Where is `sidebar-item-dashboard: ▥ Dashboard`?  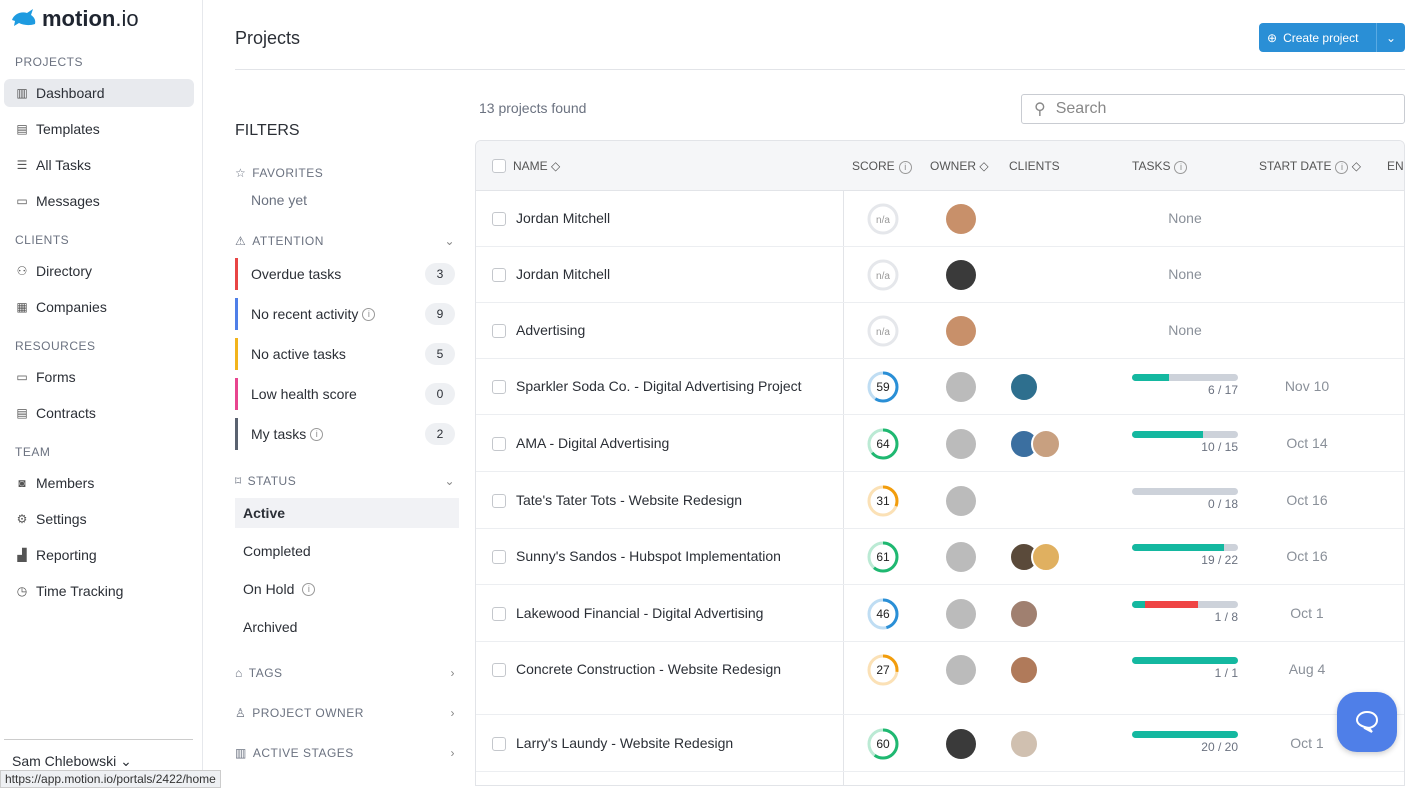
sidebar-item-dashboard: ▥ Dashboard is located at coordinates (99, 93).